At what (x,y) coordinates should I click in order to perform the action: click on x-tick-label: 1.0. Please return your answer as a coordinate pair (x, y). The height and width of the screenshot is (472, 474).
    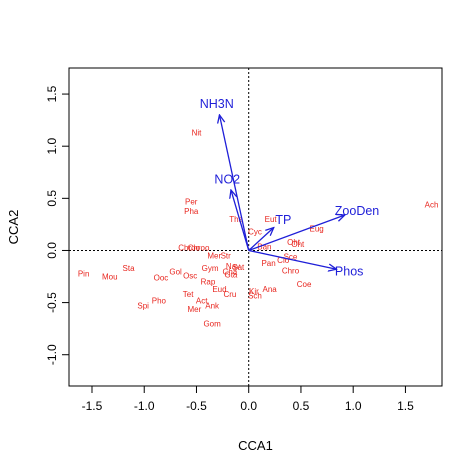
    Looking at the image, I should click on (353, 406).